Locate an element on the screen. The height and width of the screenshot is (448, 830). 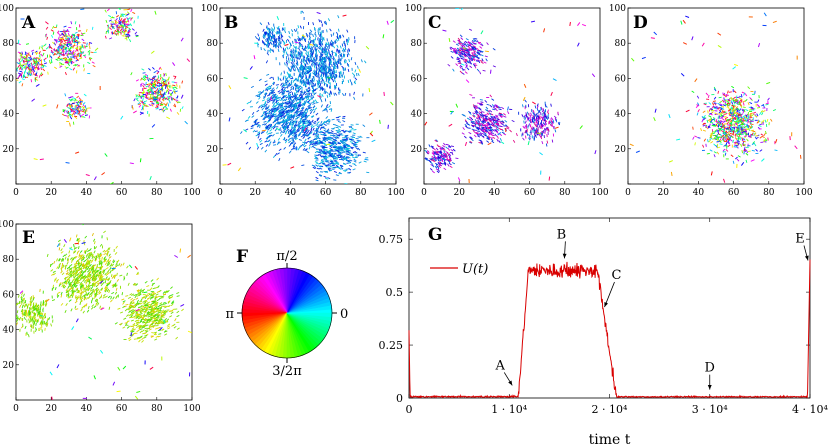
y-tick-label: 60 is located at coordinates (213, 79).